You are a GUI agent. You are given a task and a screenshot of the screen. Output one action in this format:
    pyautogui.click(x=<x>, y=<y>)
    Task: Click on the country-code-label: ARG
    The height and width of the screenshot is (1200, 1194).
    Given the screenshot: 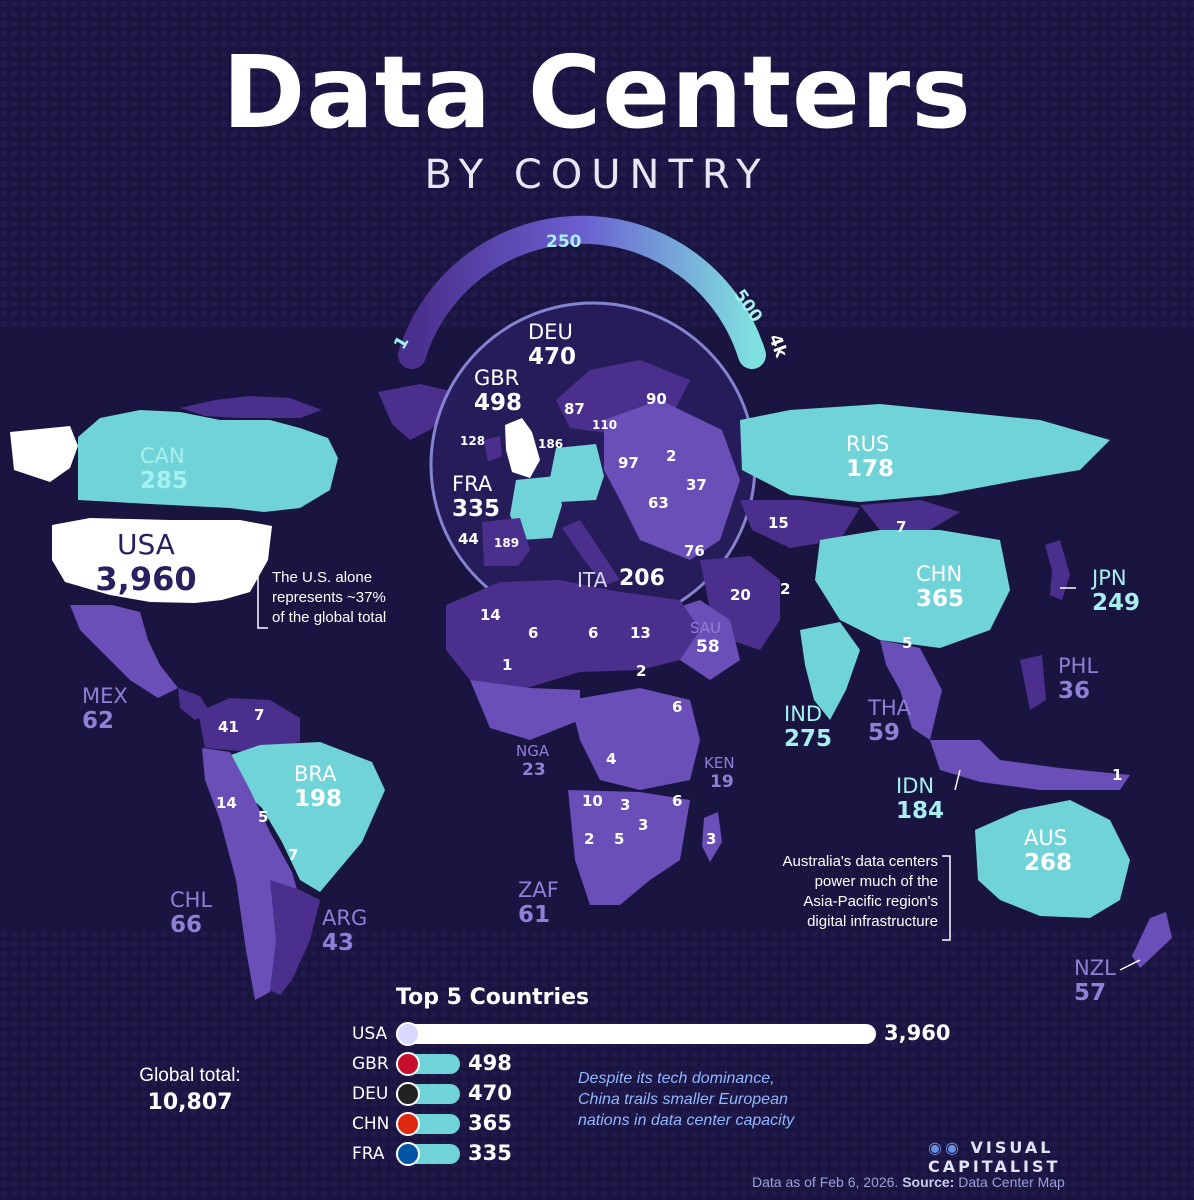 What is the action you would take?
    pyautogui.click(x=345, y=918)
    